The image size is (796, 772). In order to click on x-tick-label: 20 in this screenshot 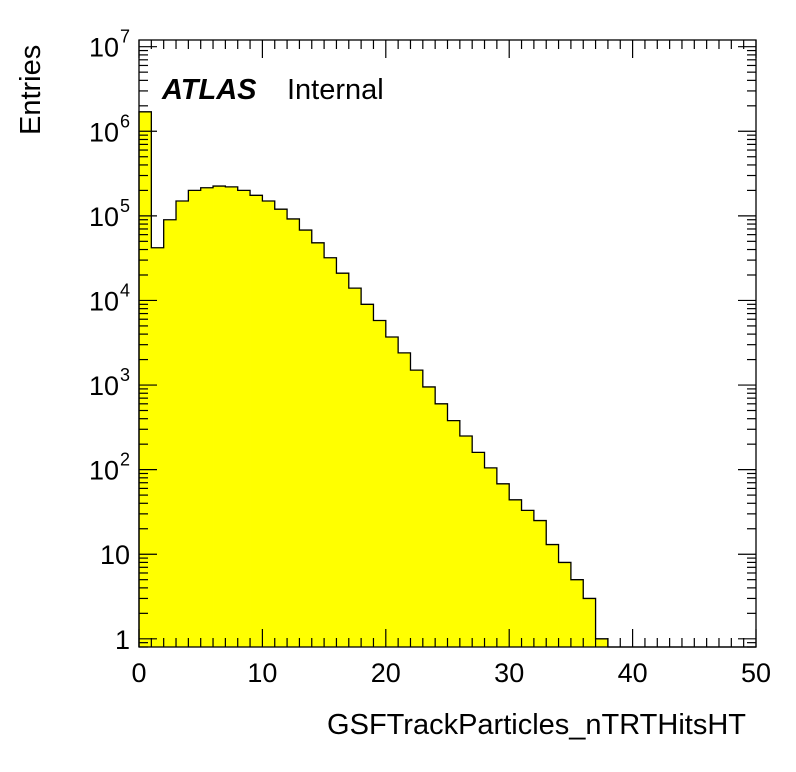, I will do `click(386, 673)`.